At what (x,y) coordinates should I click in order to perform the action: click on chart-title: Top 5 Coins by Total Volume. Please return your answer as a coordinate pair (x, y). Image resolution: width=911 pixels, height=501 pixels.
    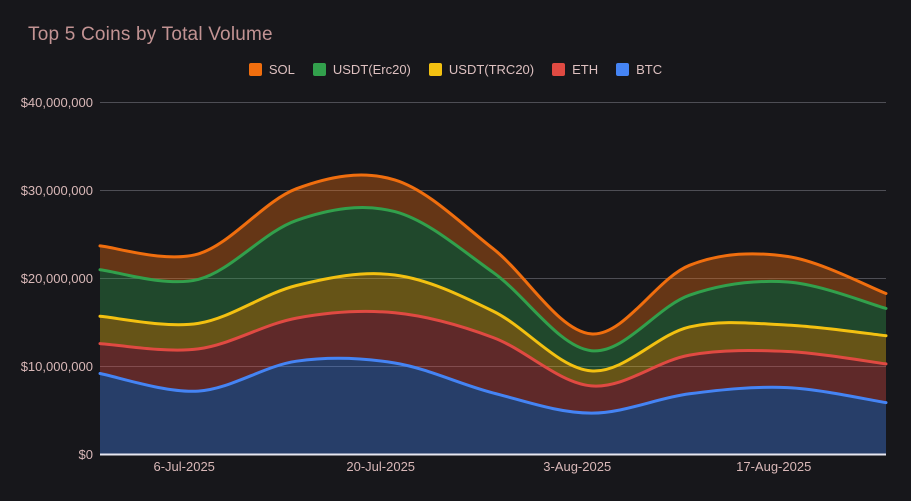
    Looking at the image, I should click on (150, 34).